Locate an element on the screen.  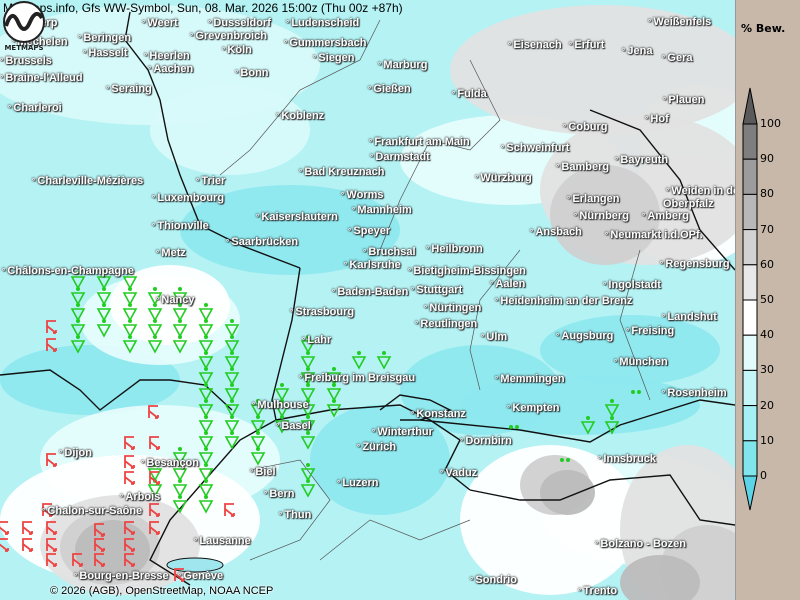
city-label: ° Luzern is located at coordinates (358, 483).